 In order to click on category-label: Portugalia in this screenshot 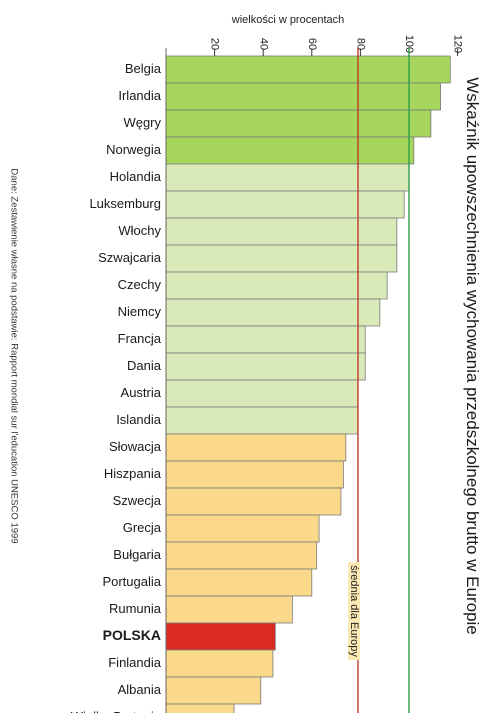, I will do `click(131, 581)`.